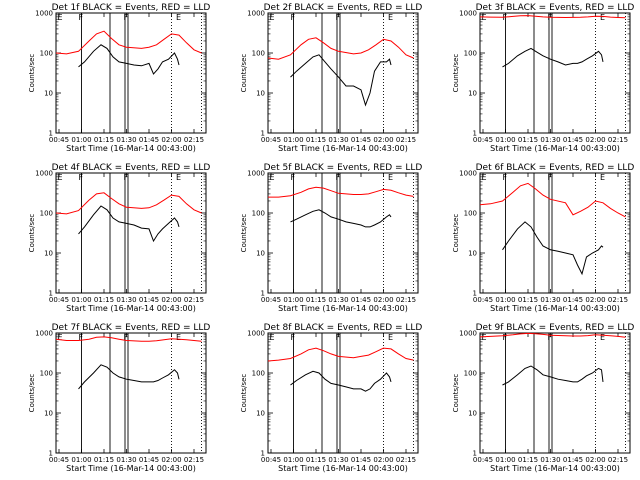 This screenshot has width=640, height=480. What do you see at coordinates (555, 8) in the screenshot?
I see `panel-title: Det 3f BLACK = Events, RED = LLD` at bounding box center [555, 8].